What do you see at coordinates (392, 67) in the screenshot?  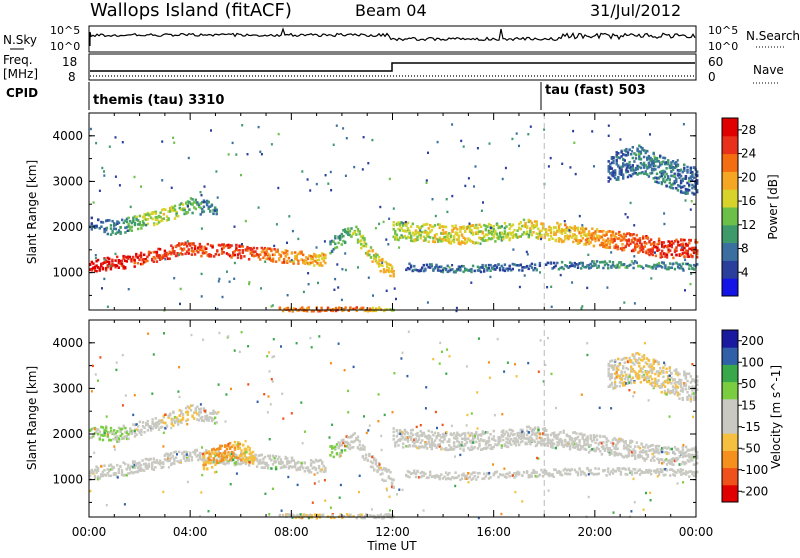 I see `freq-trace` at bounding box center [392, 67].